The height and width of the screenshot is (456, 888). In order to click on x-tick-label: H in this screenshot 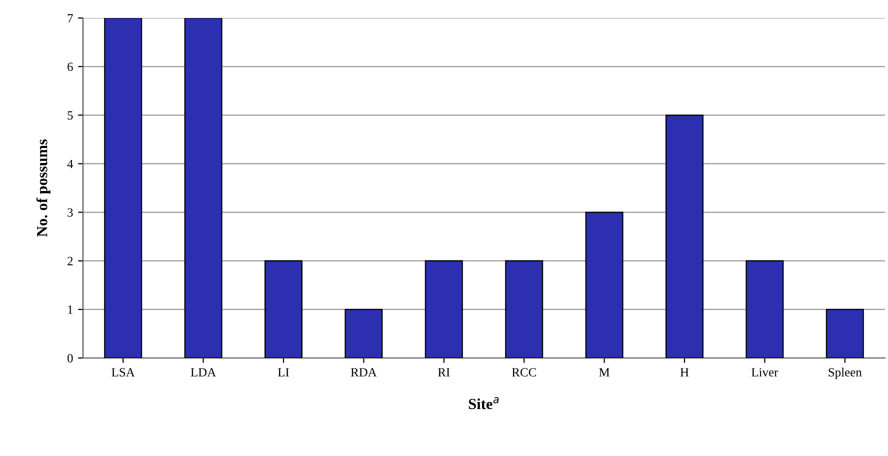, I will do `click(684, 372)`.